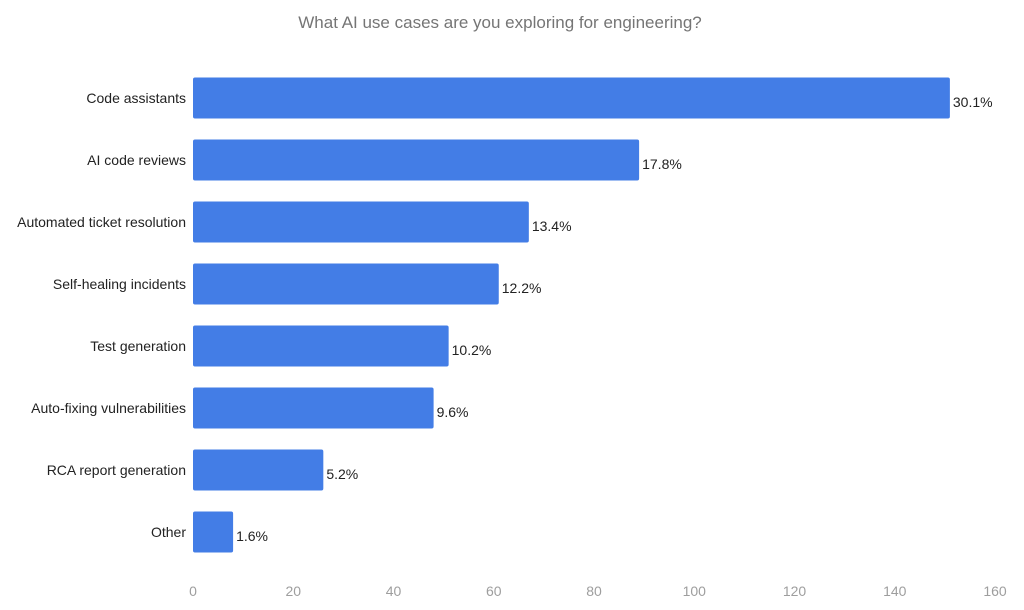  Describe the element at coordinates (119, 284) in the screenshot. I see `category-label: Self-healing incidents` at that location.